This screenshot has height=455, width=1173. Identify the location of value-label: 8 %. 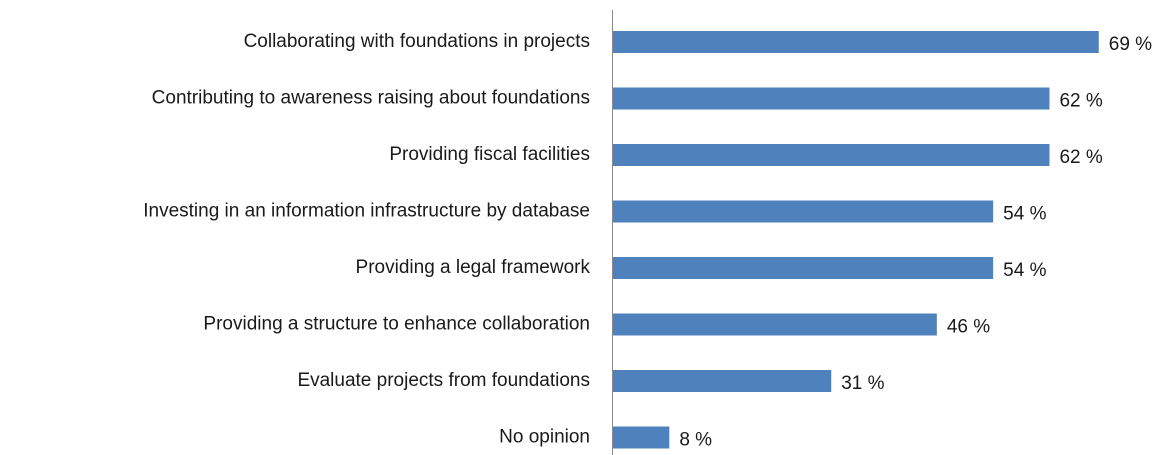
(695, 440).